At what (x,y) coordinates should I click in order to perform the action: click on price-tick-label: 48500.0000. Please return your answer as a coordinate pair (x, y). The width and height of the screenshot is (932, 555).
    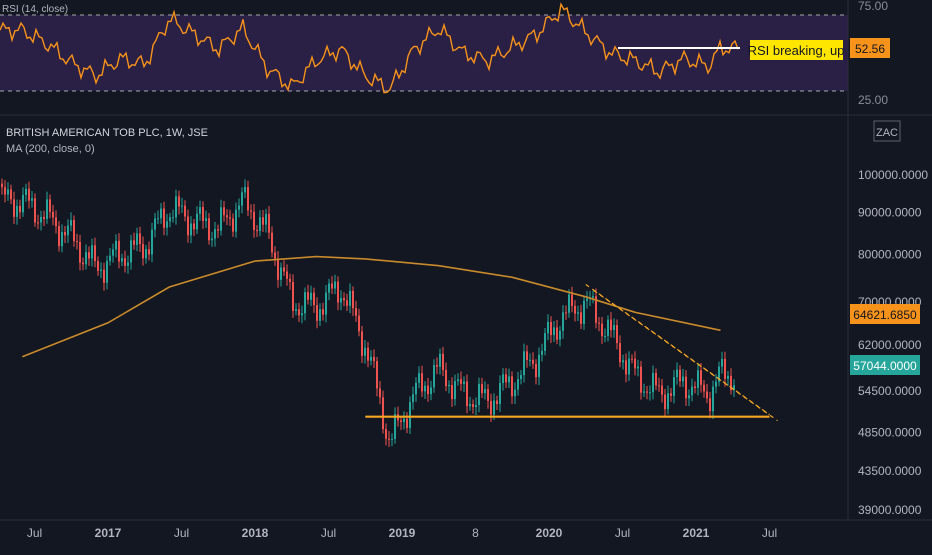
    Looking at the image, I should click on (890, 432).